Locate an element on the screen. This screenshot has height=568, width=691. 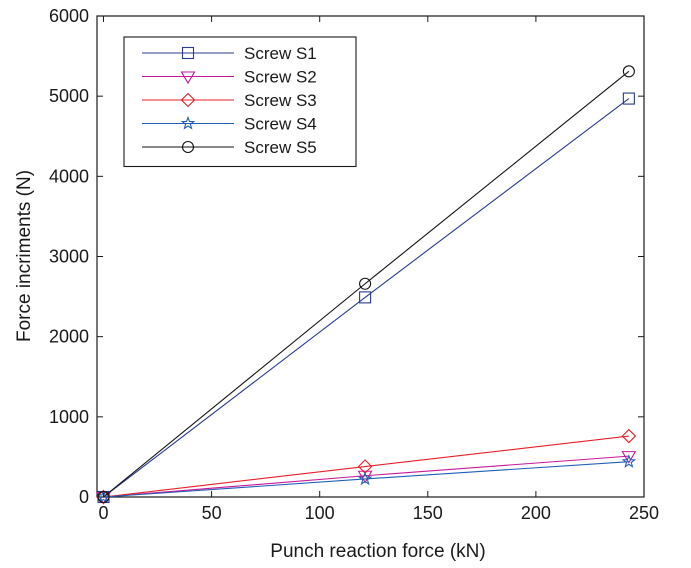
legend-label: Screw S1 is located at coordinates (280, 53).